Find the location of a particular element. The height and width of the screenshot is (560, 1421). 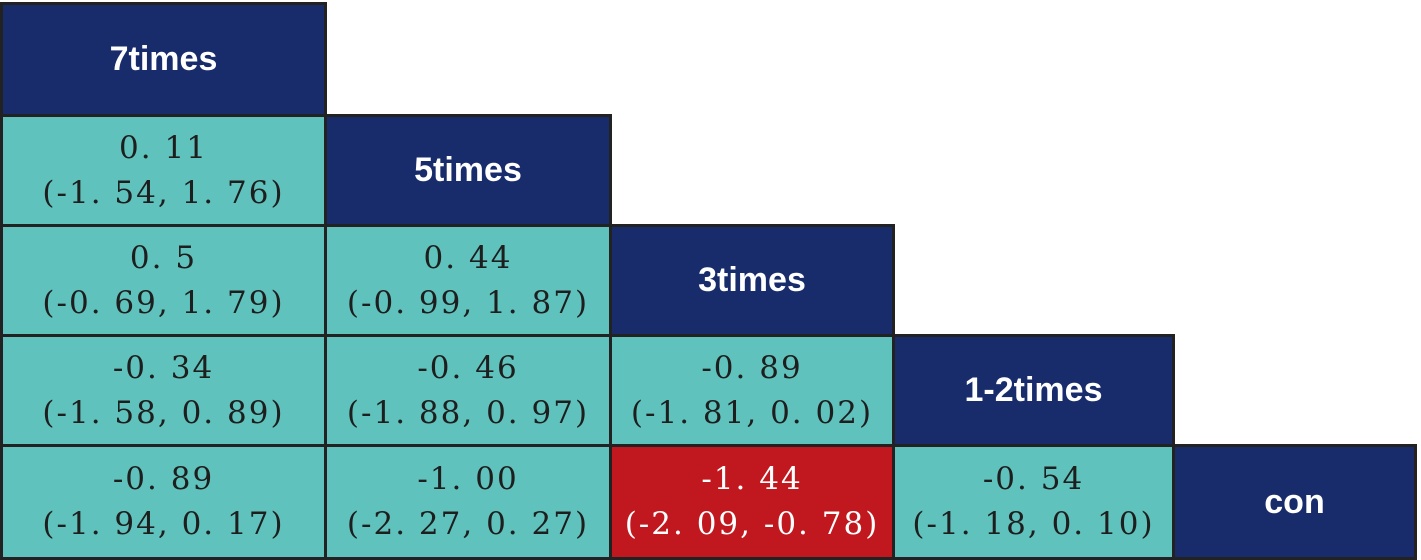

effect-estimate: -0. 46 is located at coordinates (468, 367).